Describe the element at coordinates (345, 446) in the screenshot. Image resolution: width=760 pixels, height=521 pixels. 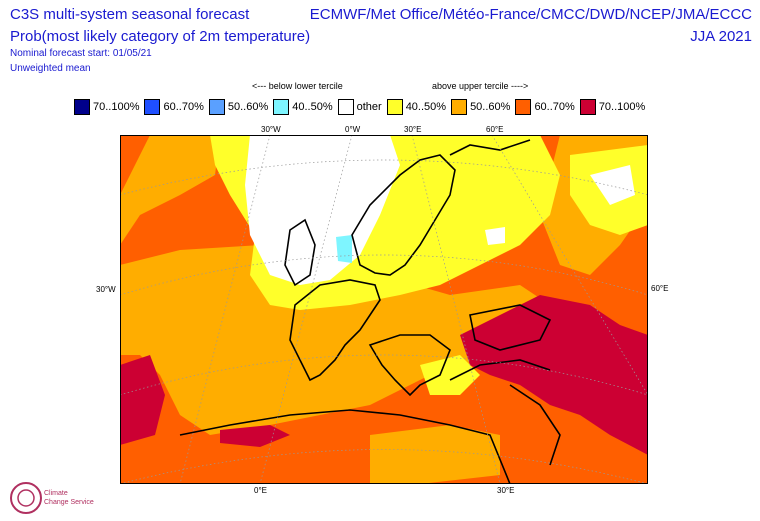
I see `coastline-north-africa` at that location.